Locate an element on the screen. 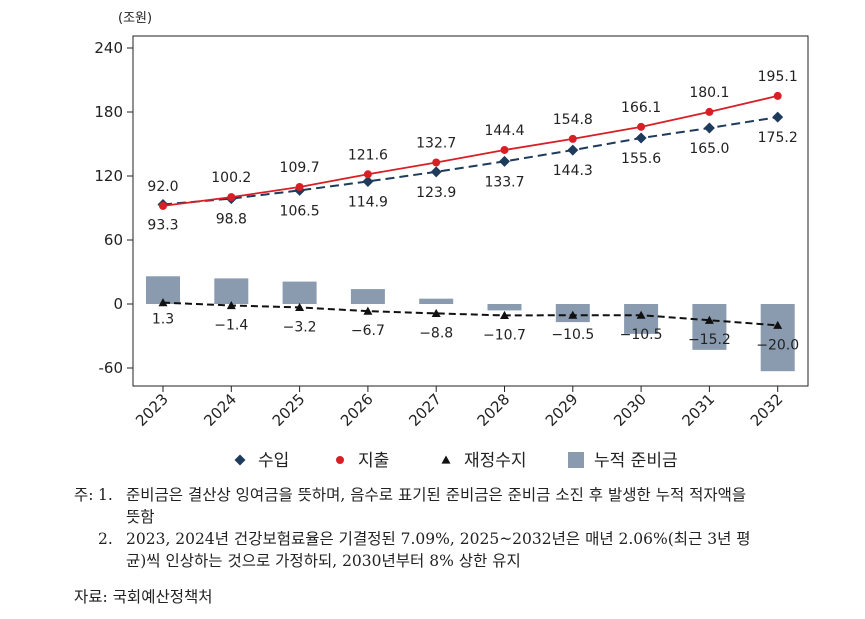 The height and width of the screenshot is (619, 865). label-수입-2027: 123.9 is located at coordinates (436, 193).